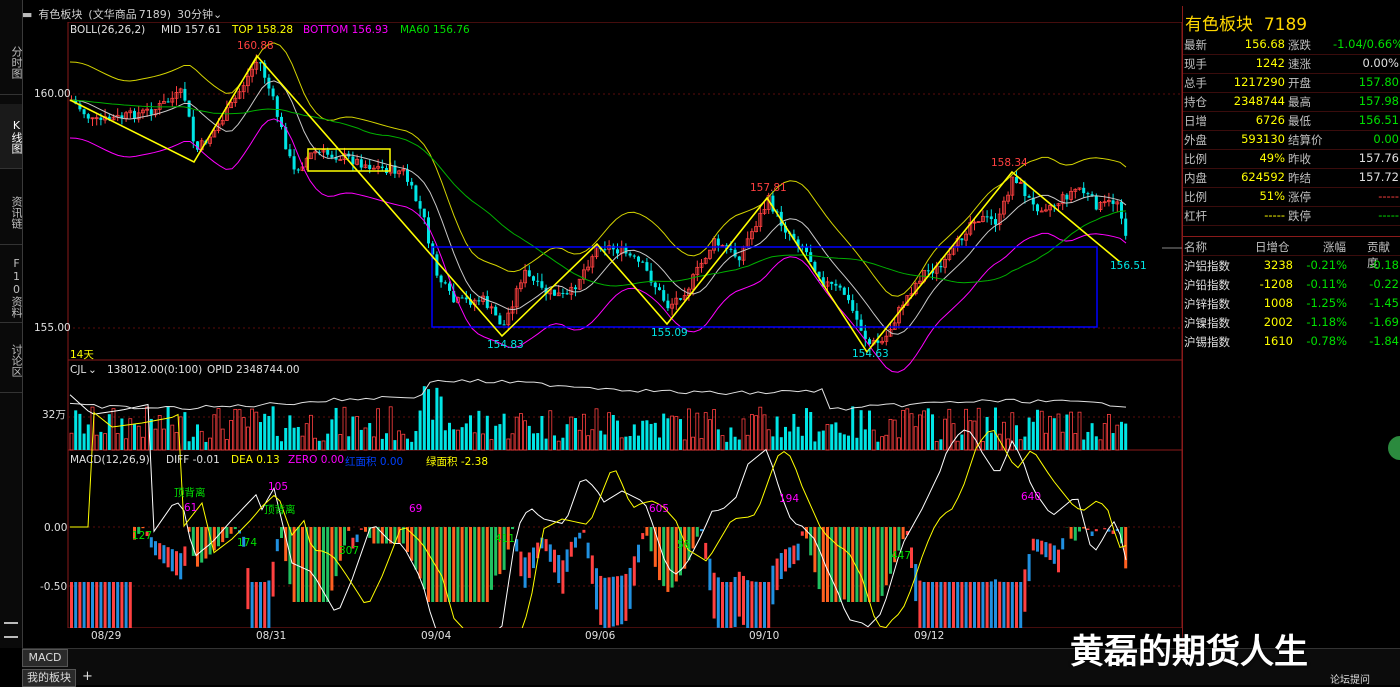  I want to click on volume-indicator-name: CJL, so click(78, 370).